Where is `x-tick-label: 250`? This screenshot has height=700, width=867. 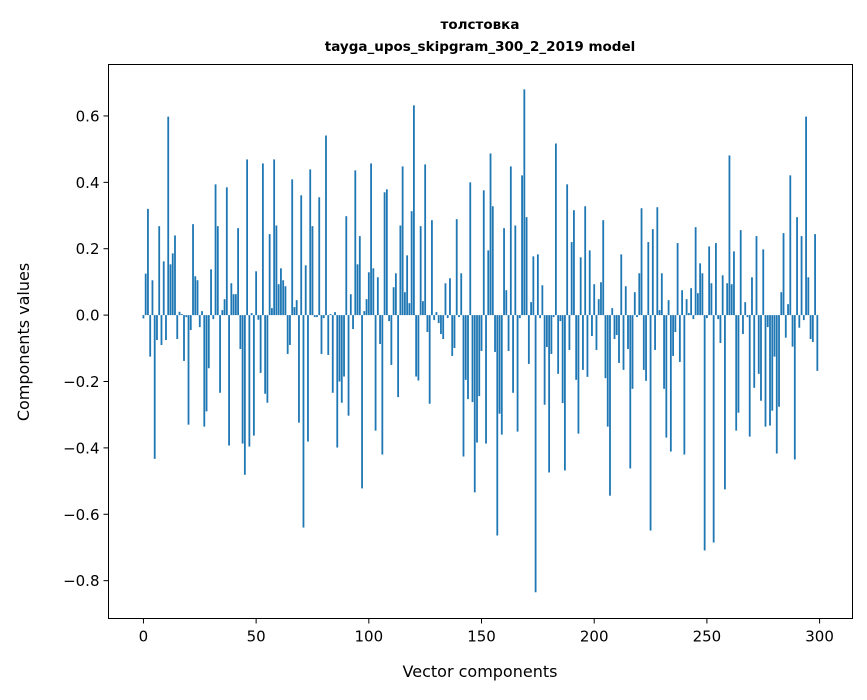 x-tick-label: 250 is located at coordinates (707, 637).